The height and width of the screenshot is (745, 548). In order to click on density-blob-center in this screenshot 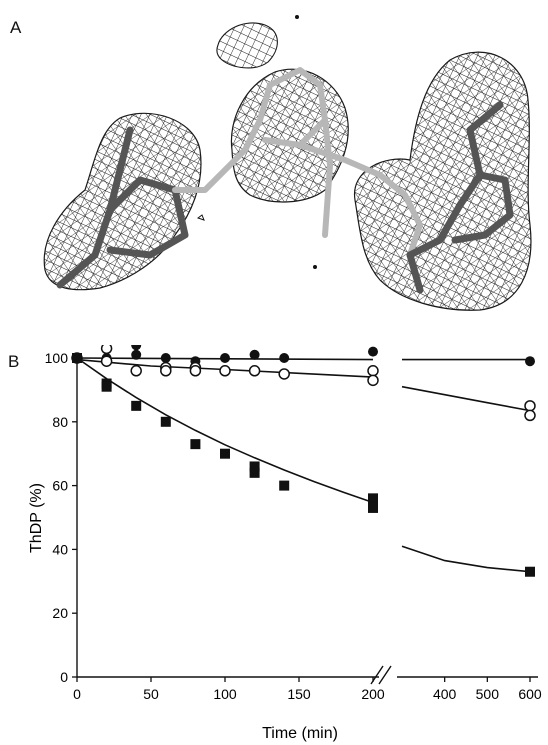, I will do `click(289, 135)`.